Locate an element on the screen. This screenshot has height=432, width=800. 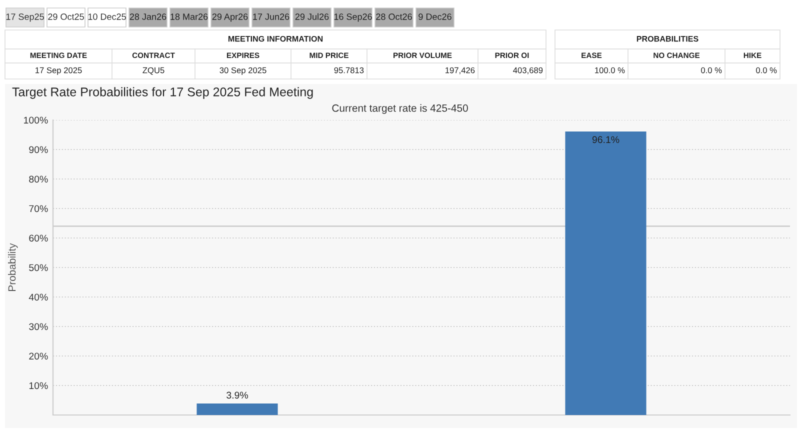
text: 29 Oct25 is located at coordinates (66, 17).